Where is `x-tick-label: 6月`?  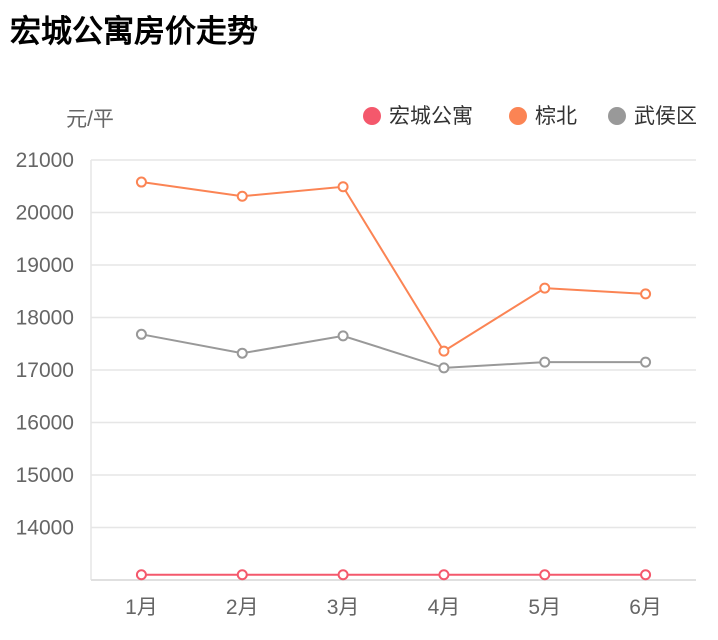
x-tick-label: 6月 is located at coordinates (645, 607).